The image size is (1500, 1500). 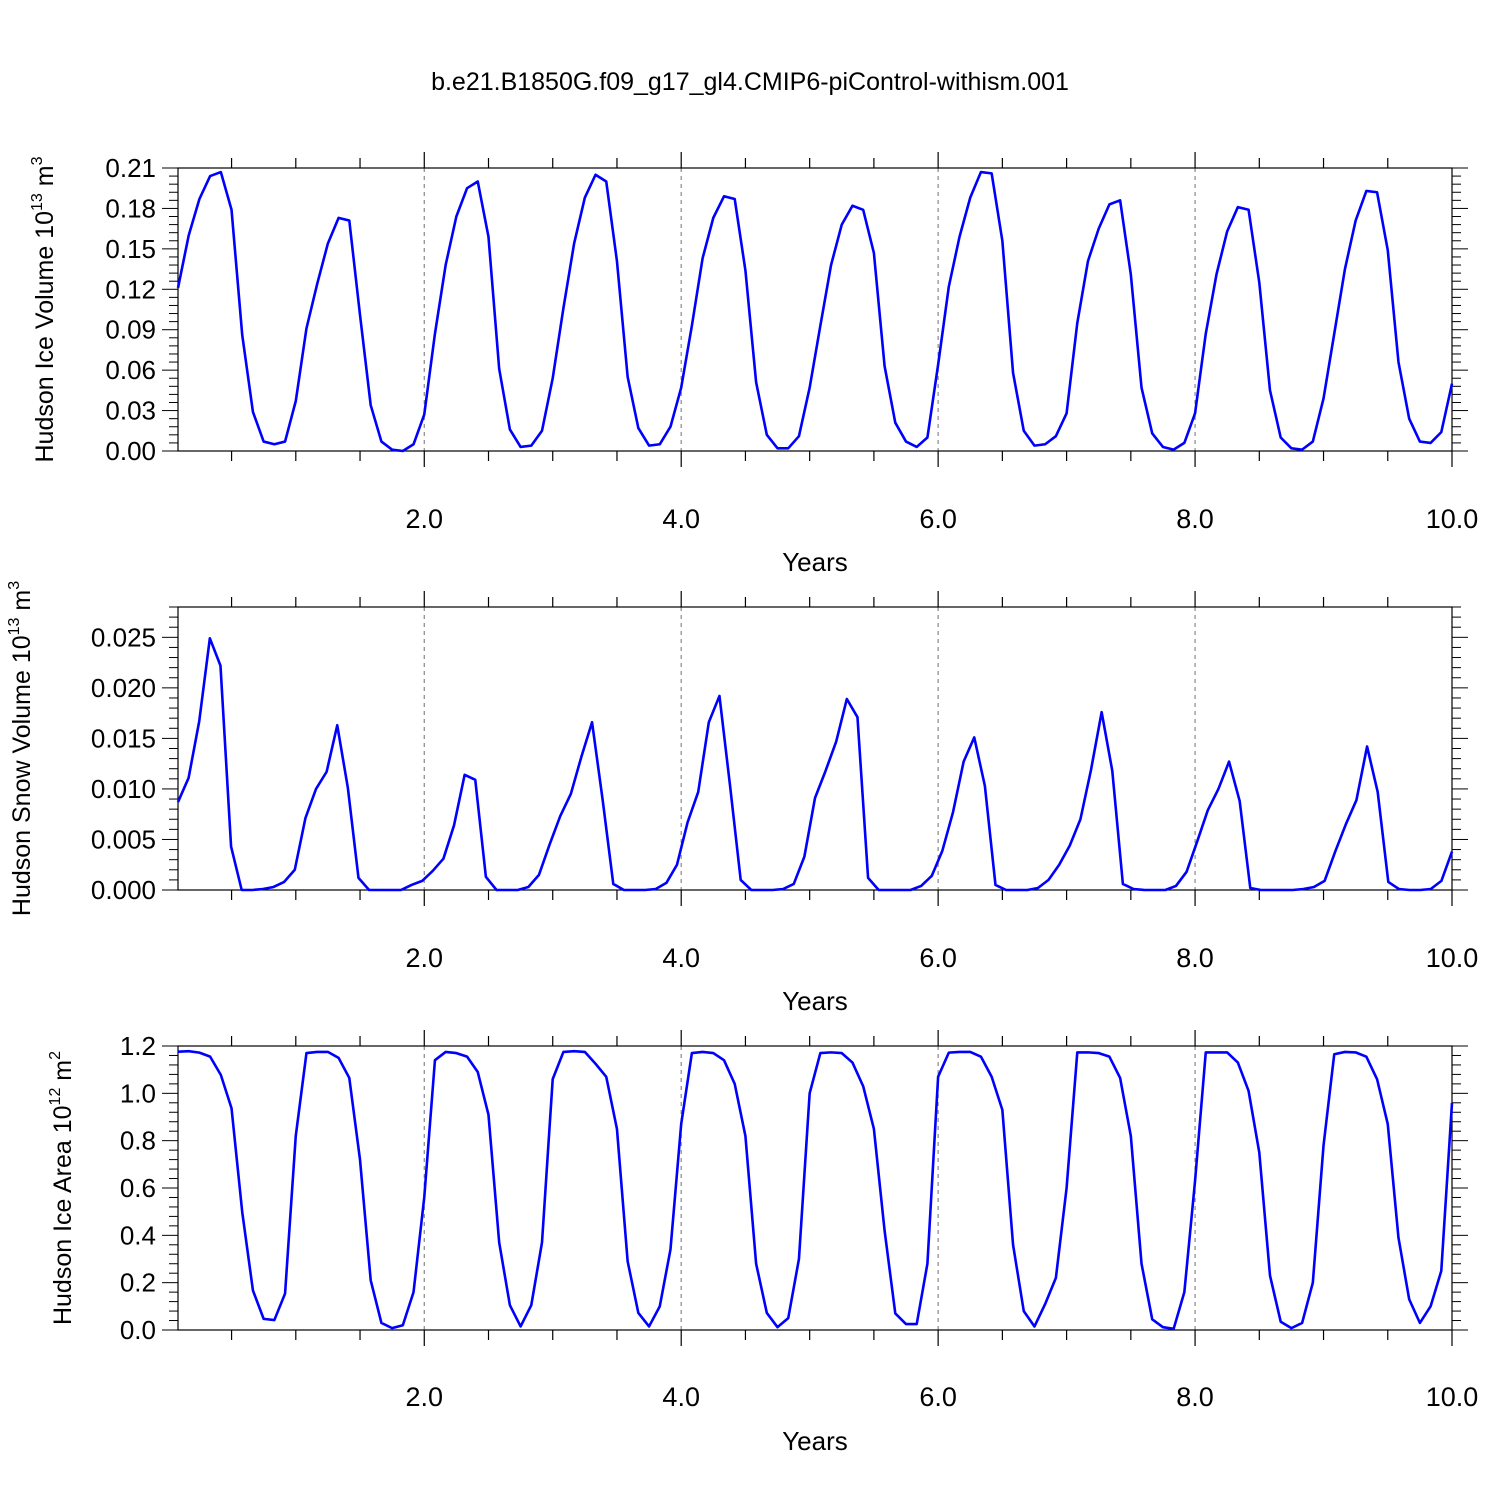 What do you see at coordinates (815, 764) in the screenshot?
I see `series-line` at bounding box center [815, 764].